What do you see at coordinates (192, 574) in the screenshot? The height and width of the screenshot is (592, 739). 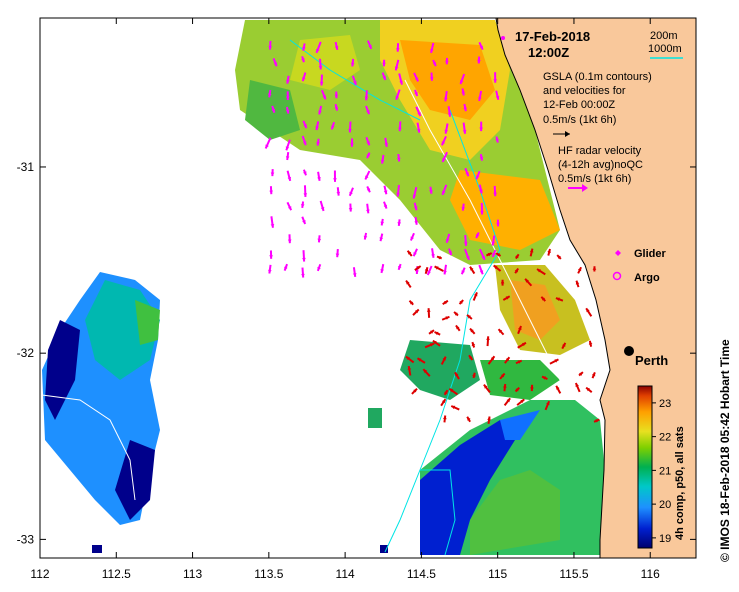 I see `x-tick-label: 113` at bounding box center [192, 574].